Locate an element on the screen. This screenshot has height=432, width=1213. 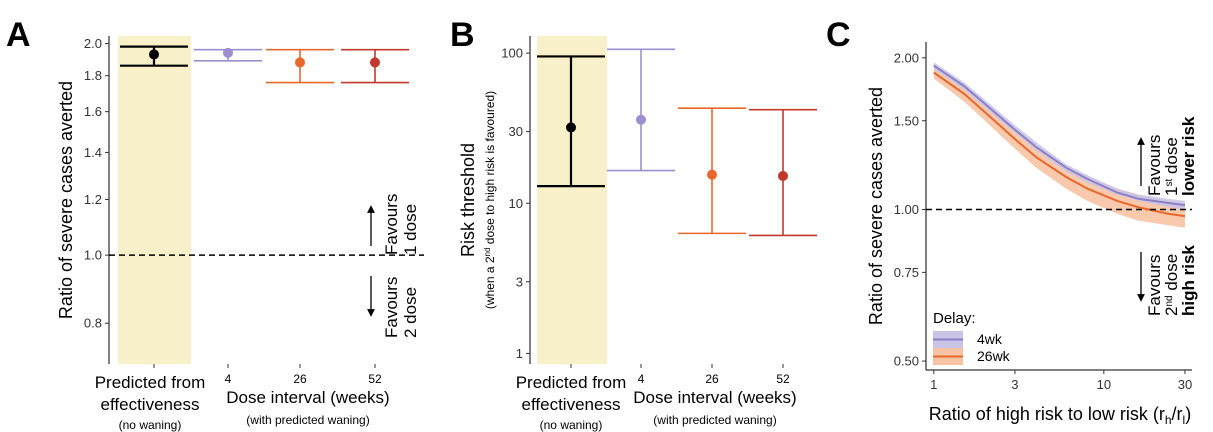
panel-b-marks is located at coordinates (677, 142).